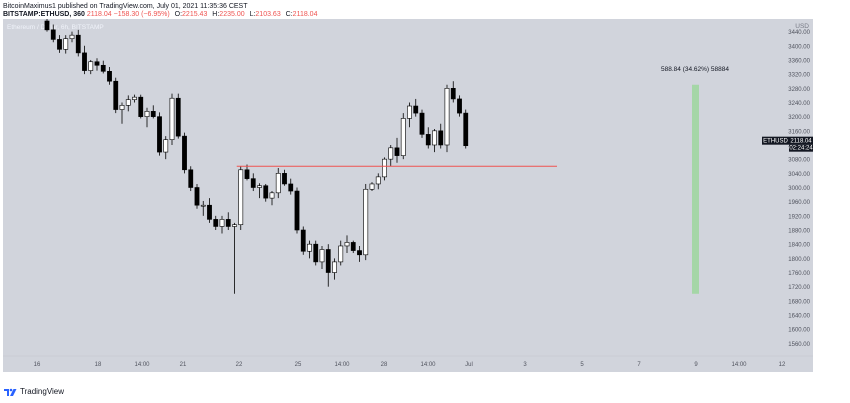 This screenshot has width=850, height=403. Describe the element at coordinates (802, 195) in the screenshot. I see `price-axis` at that location.